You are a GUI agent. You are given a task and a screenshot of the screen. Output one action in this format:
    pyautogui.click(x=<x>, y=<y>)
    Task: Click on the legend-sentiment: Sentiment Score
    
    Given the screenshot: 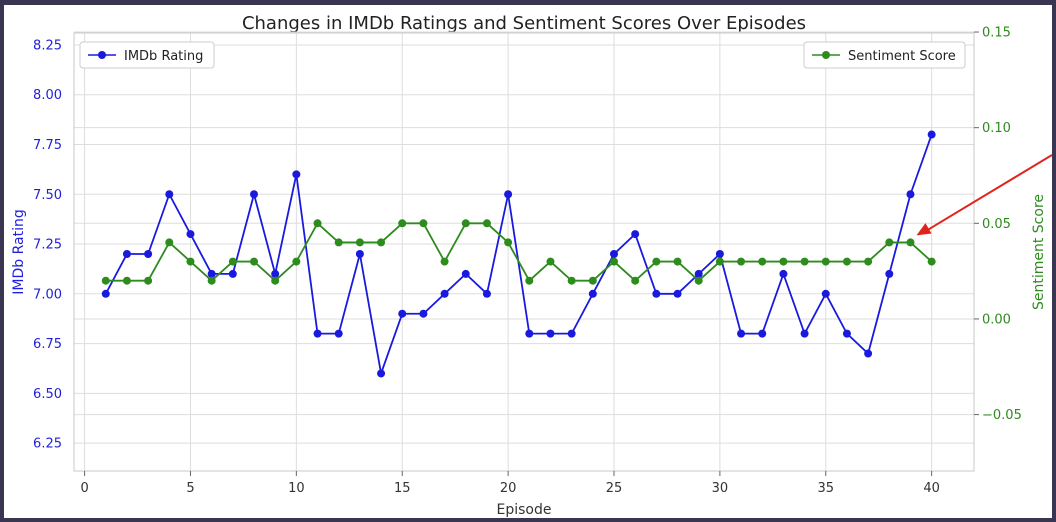 What is the action you would take?
    pyautogui.click(x=884, y=55)
    